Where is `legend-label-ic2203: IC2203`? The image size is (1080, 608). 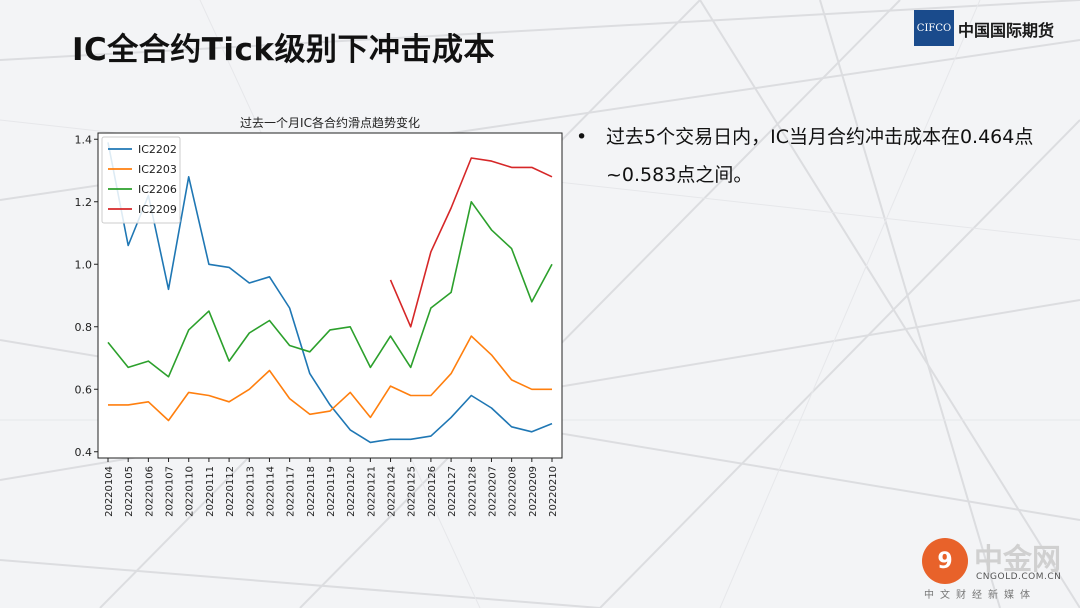 legend-label-ic2203: IC2203 is located at coordinates (157, 169).